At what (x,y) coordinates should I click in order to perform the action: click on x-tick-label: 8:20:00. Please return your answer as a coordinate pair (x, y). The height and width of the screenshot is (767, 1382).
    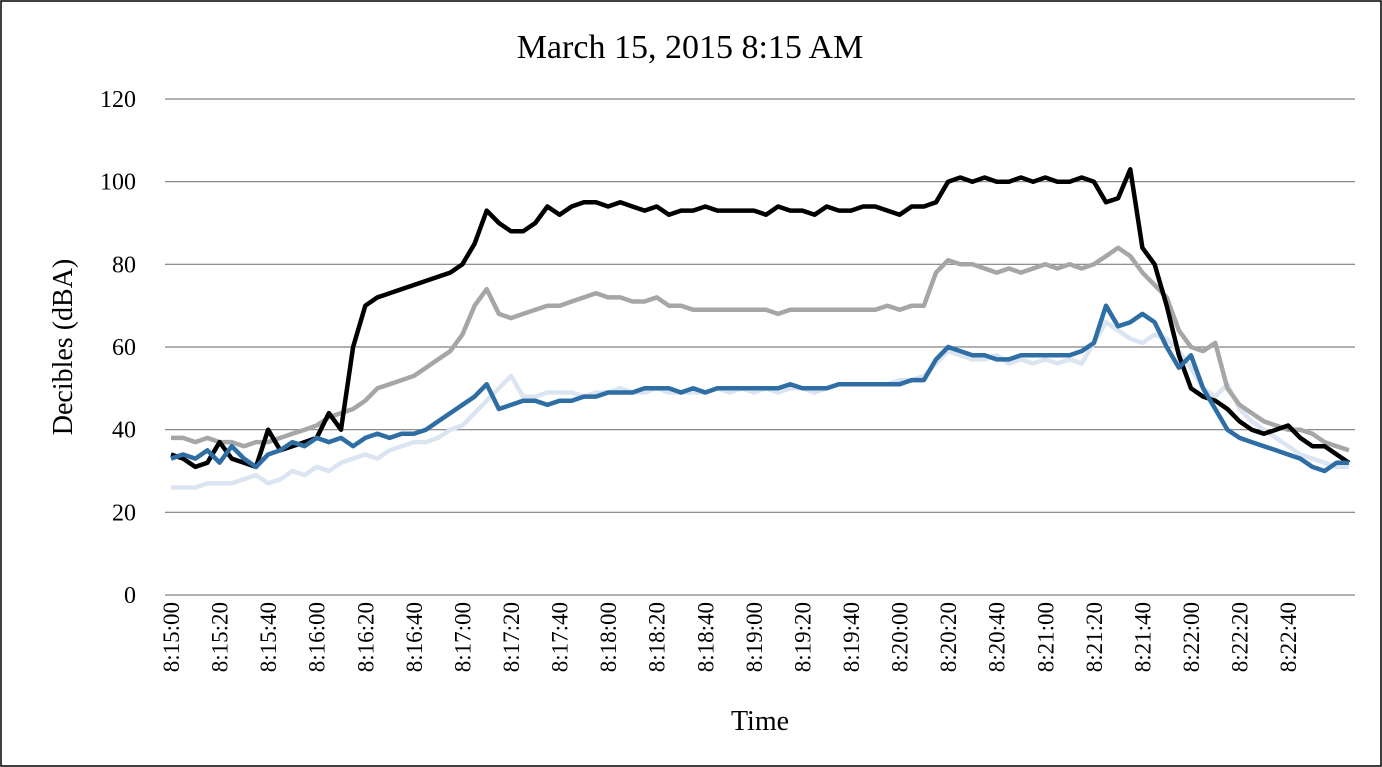
    Looking at the image, I should click on (900, 637).